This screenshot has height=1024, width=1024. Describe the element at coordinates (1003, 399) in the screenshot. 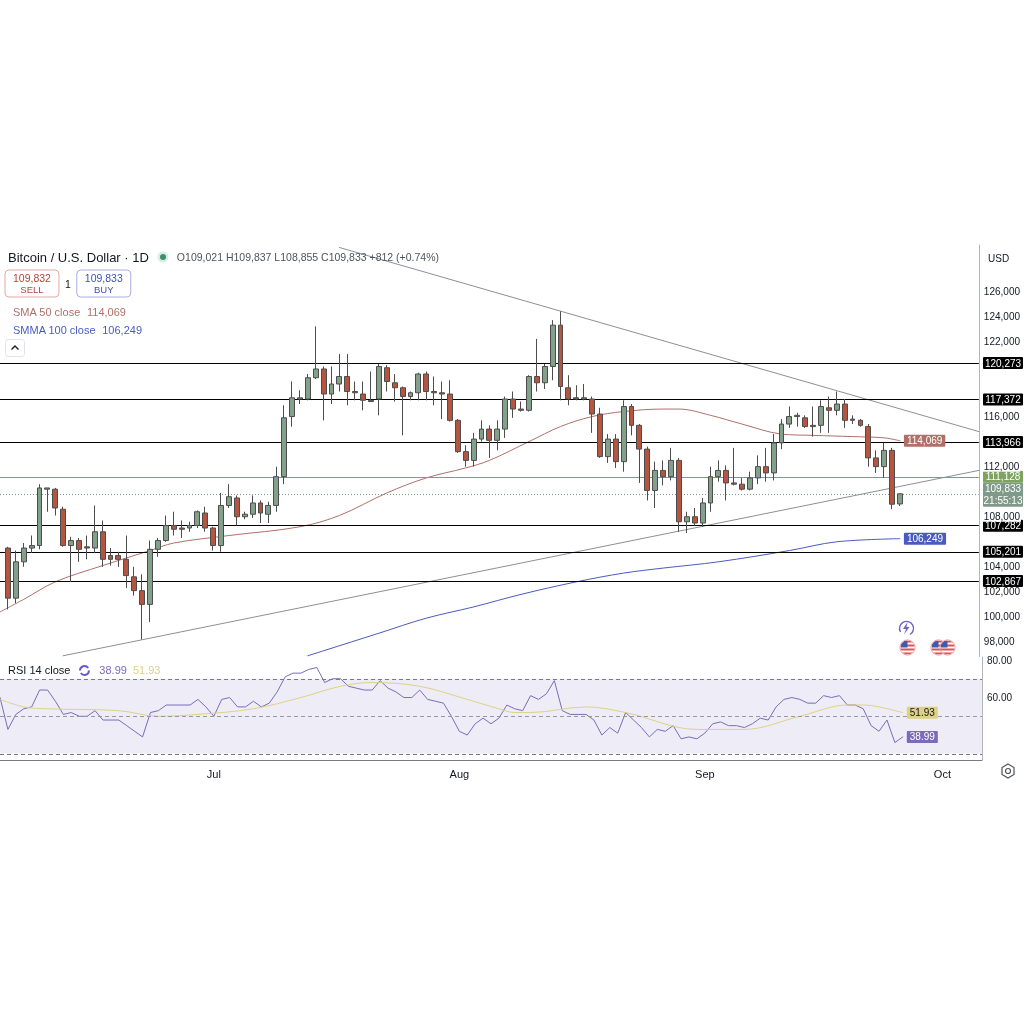

I see `ref-line-label: 117,372` at that location.